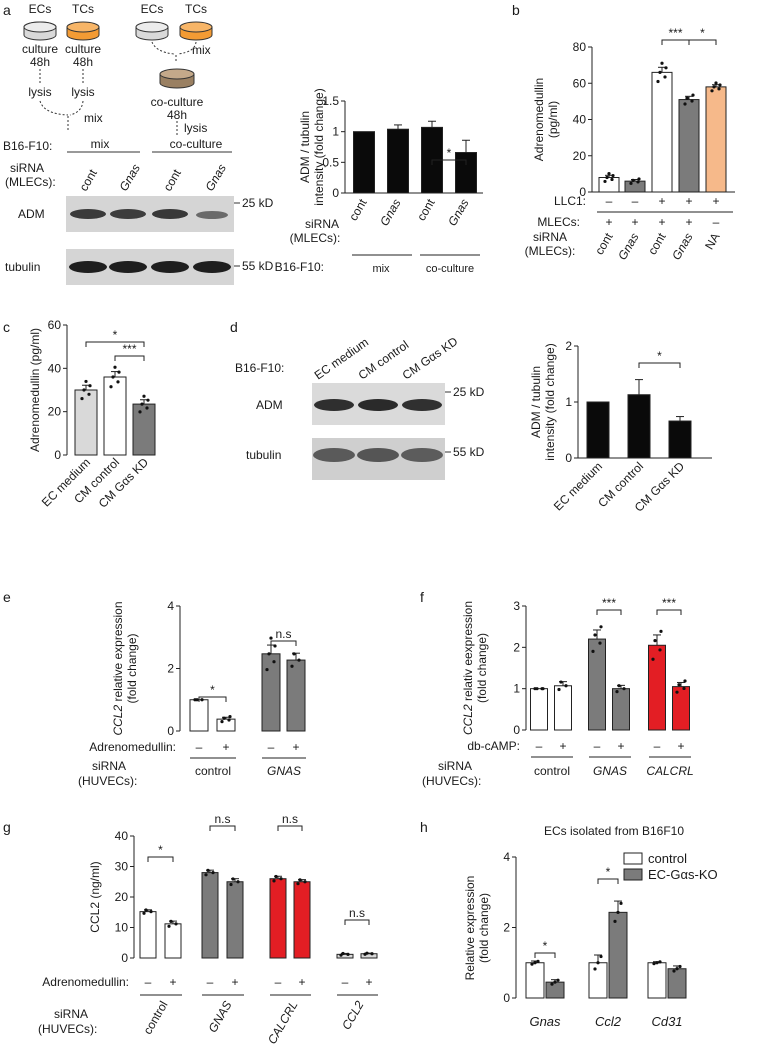 The image size is (758, 1048). Describe the element at coordinates (539, 119) in the screenshot. I see `y-axis-label: Adrenomedullin` at that location.